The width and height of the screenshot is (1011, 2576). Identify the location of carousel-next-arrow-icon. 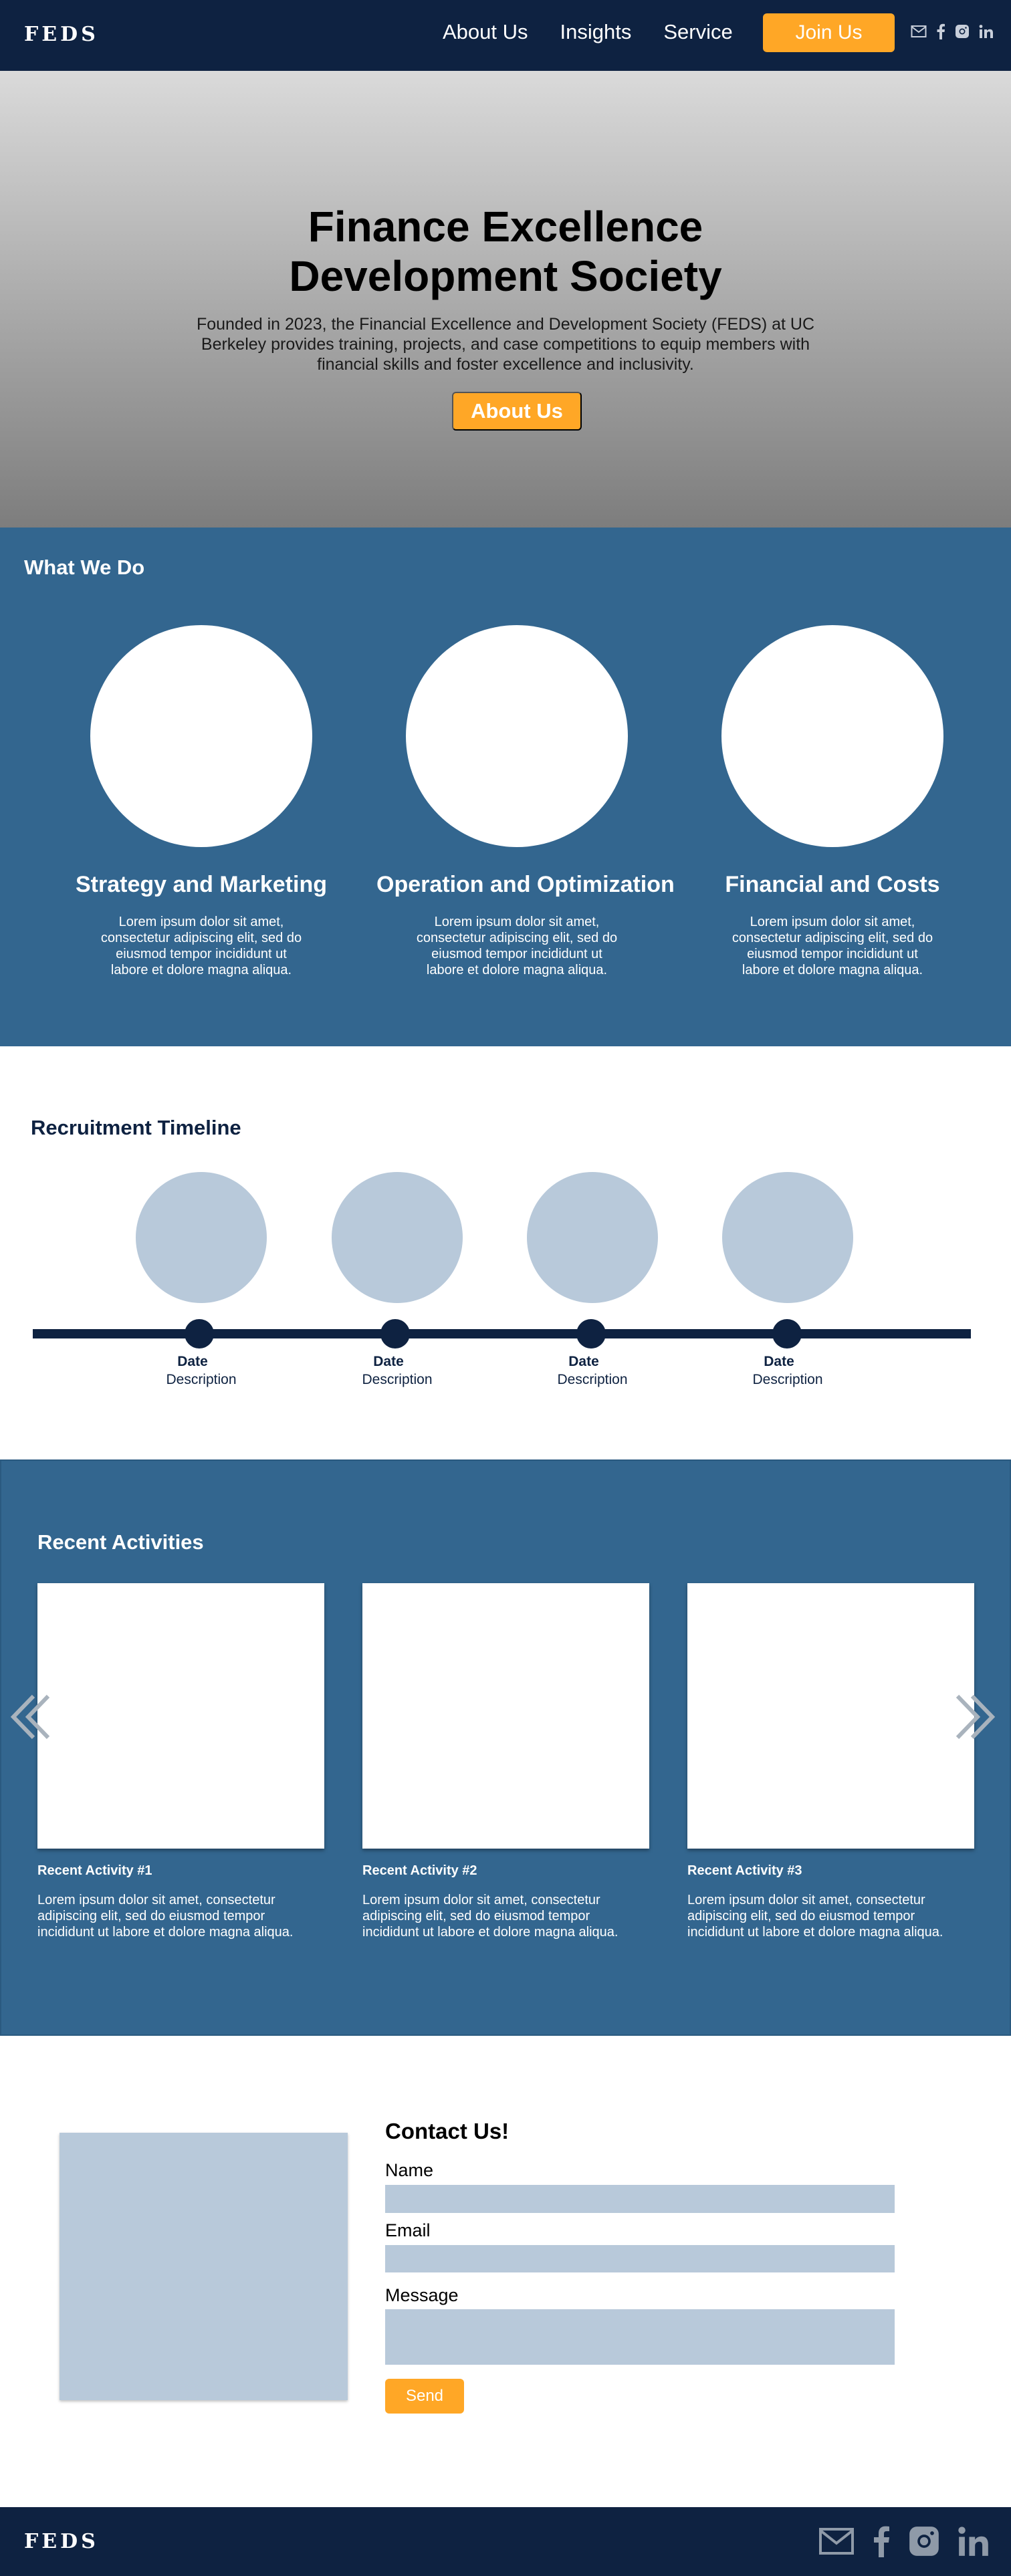
(974, 1716).